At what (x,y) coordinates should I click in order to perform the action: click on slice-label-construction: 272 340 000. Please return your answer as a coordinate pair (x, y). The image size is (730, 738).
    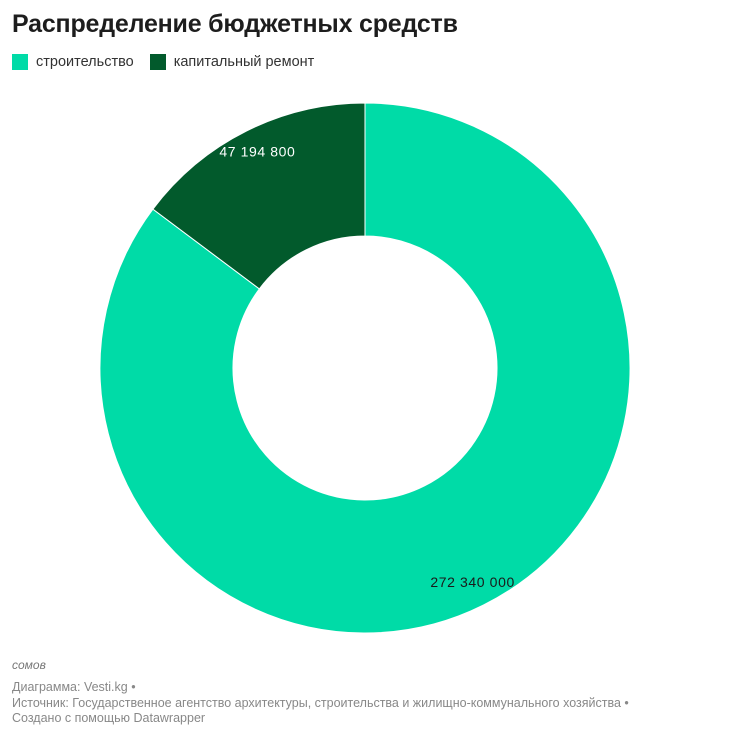
    Looking at the image, I should click on (472, 582).